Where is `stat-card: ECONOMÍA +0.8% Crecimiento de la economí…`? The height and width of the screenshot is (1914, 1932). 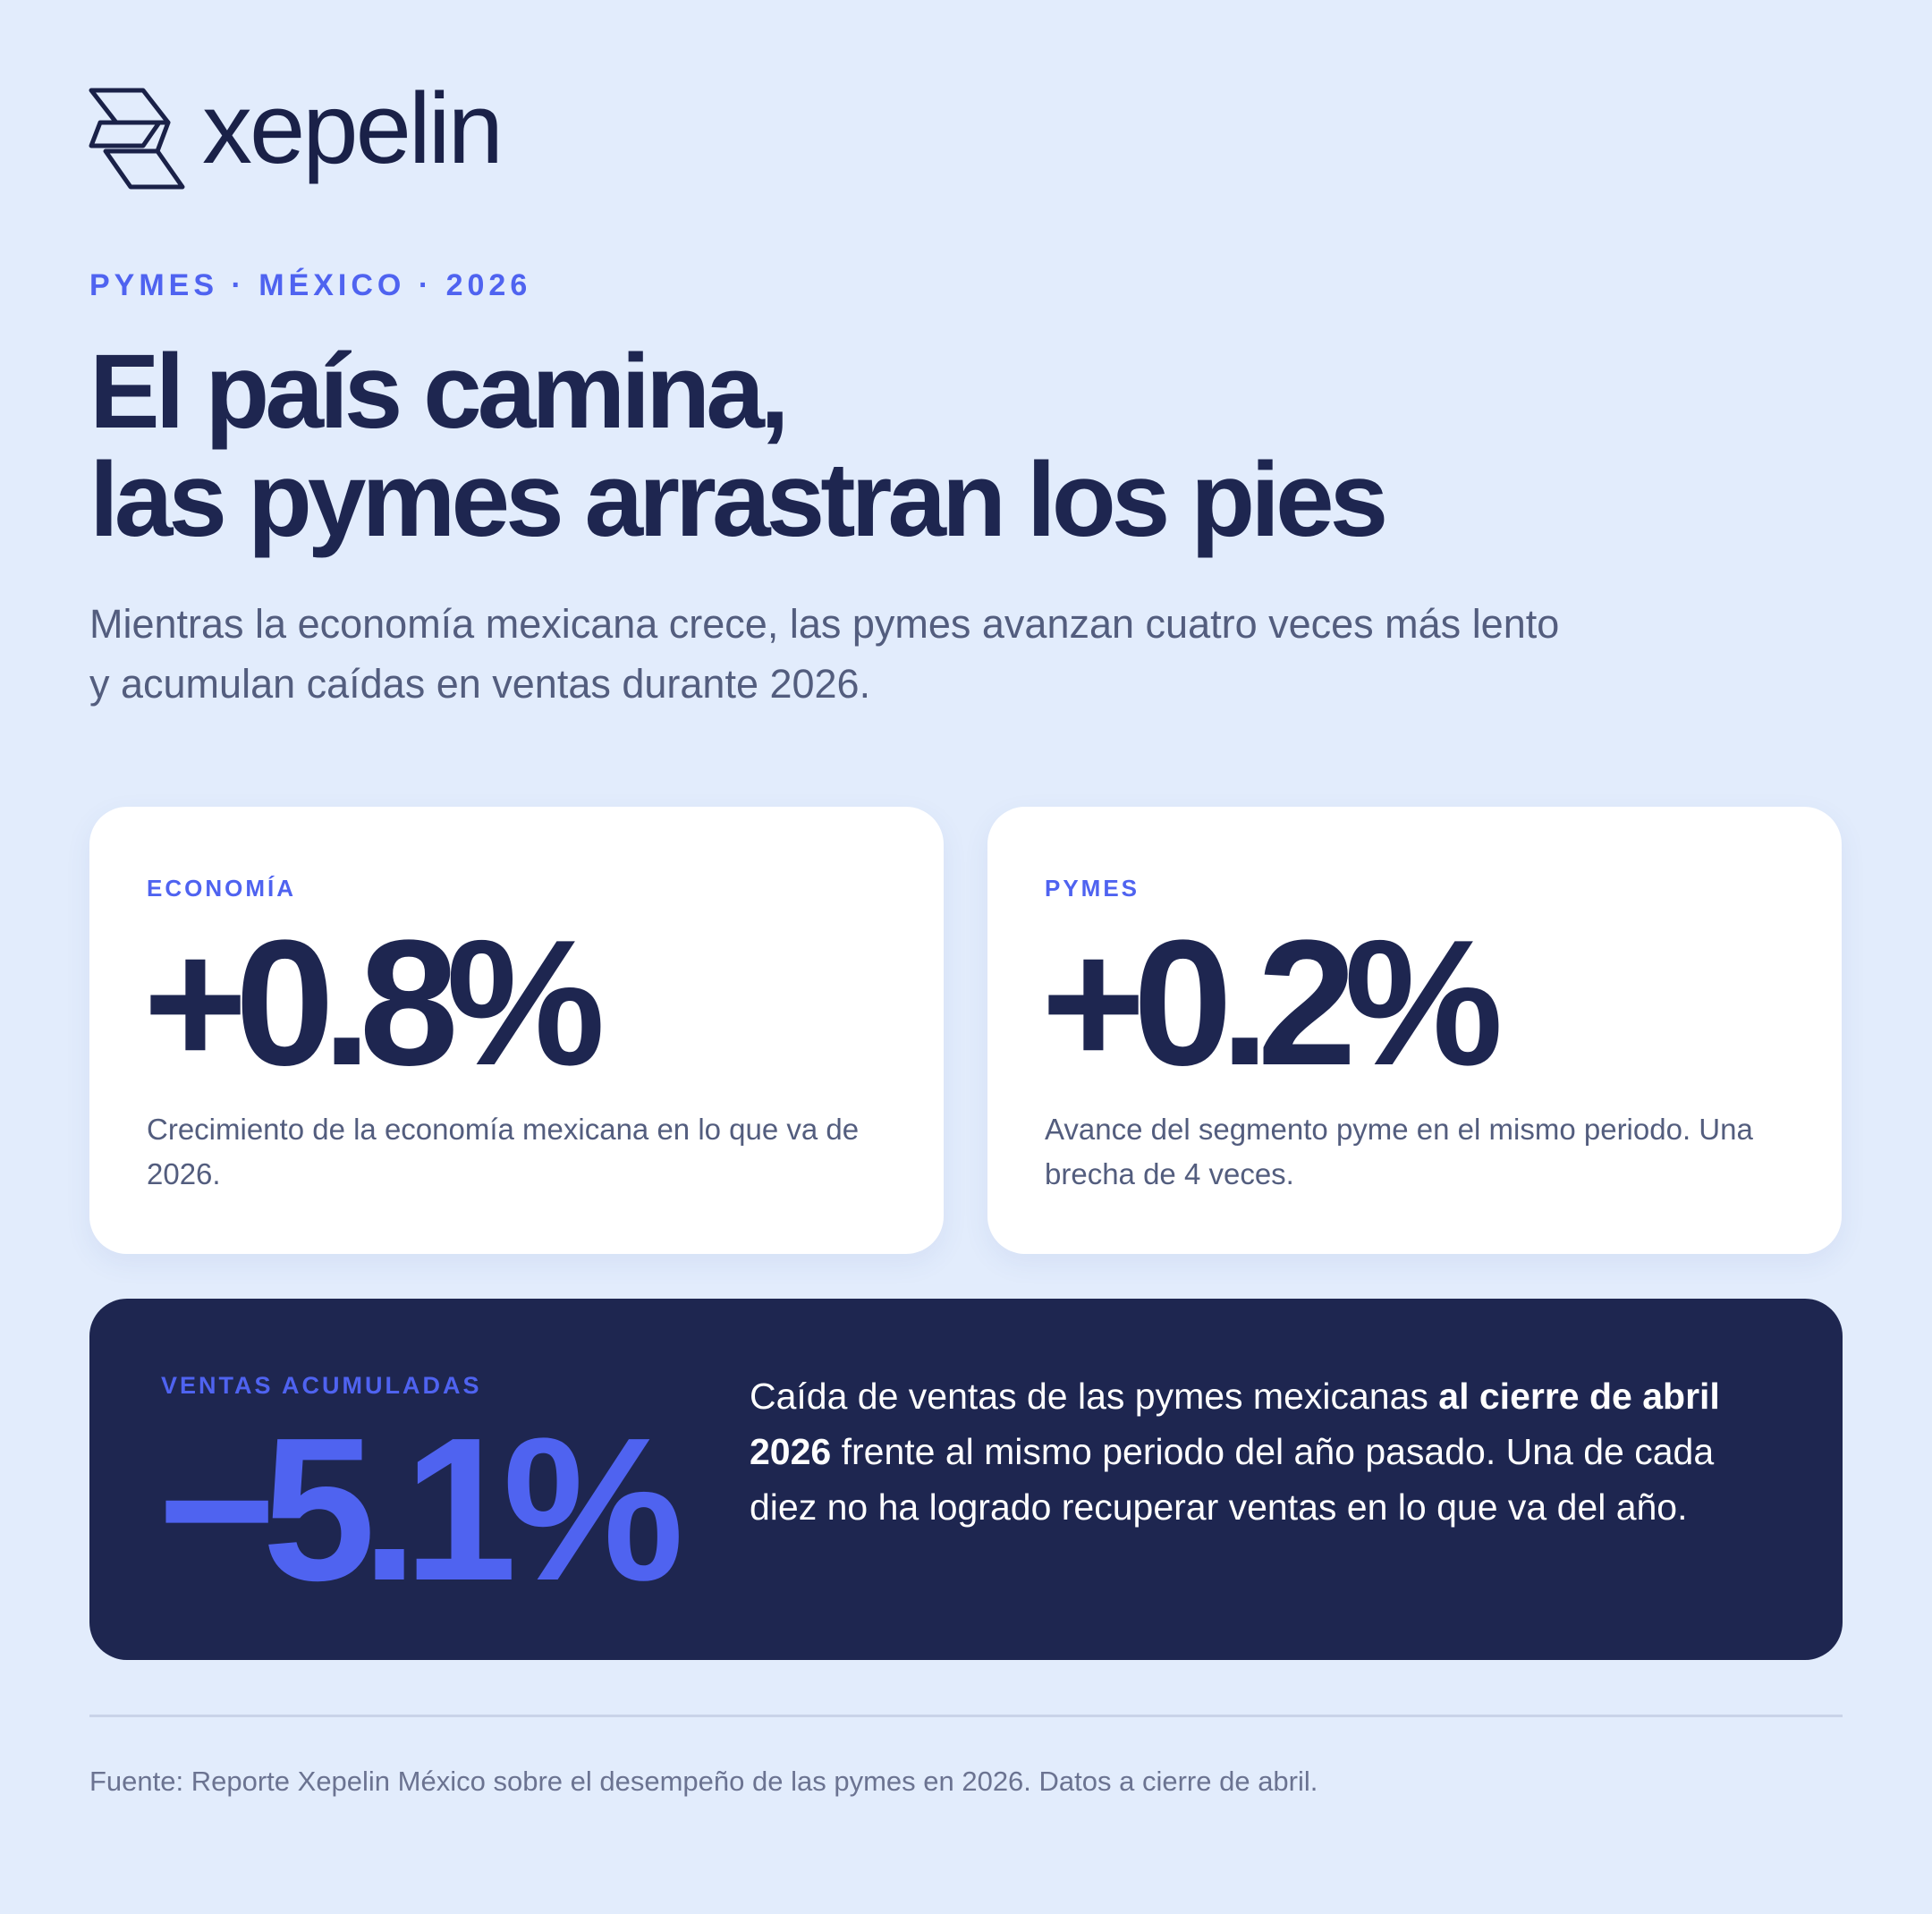
stat-card: ECONOMÍA +0.8% Crecimiento de la economí… is located at coordinates (516, 1030).